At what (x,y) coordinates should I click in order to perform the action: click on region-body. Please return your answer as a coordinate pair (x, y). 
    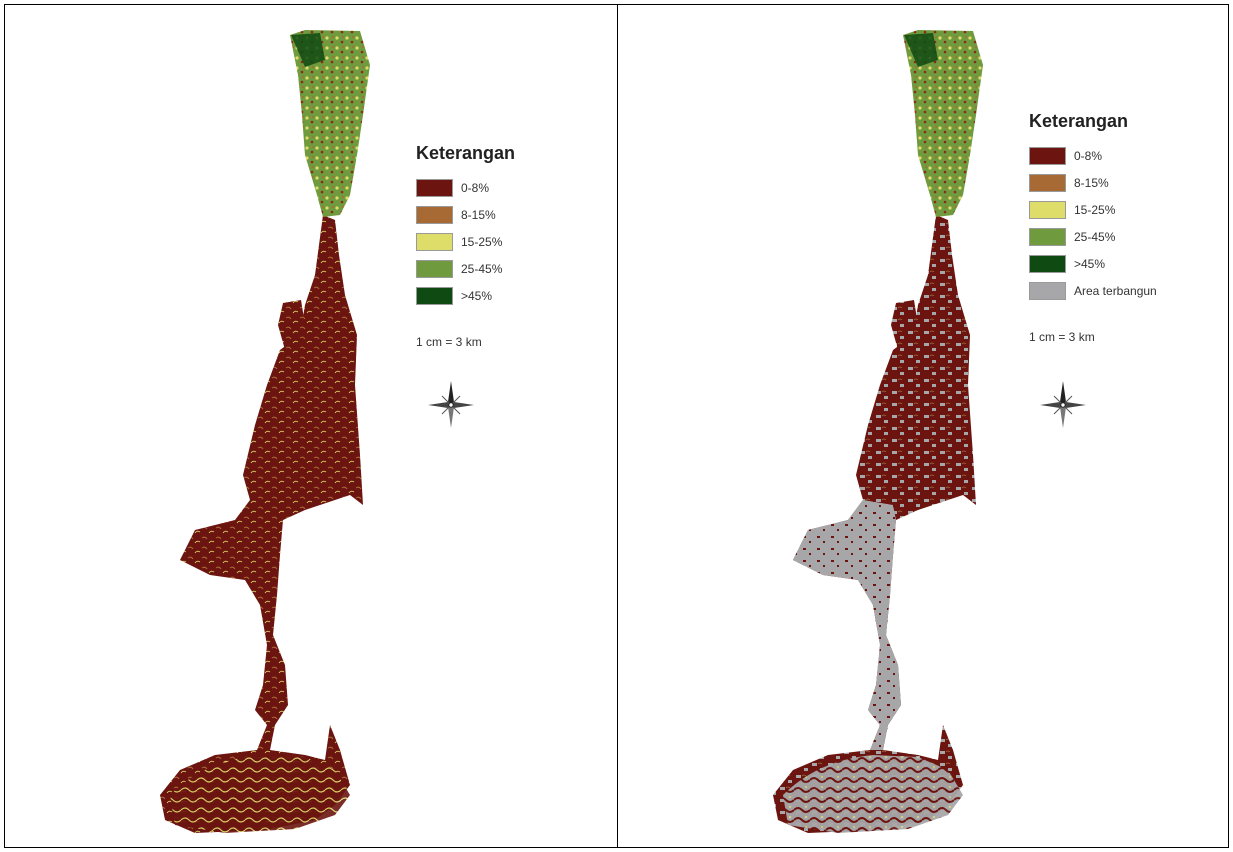
    Looking at the image, I should click on (261, 524).